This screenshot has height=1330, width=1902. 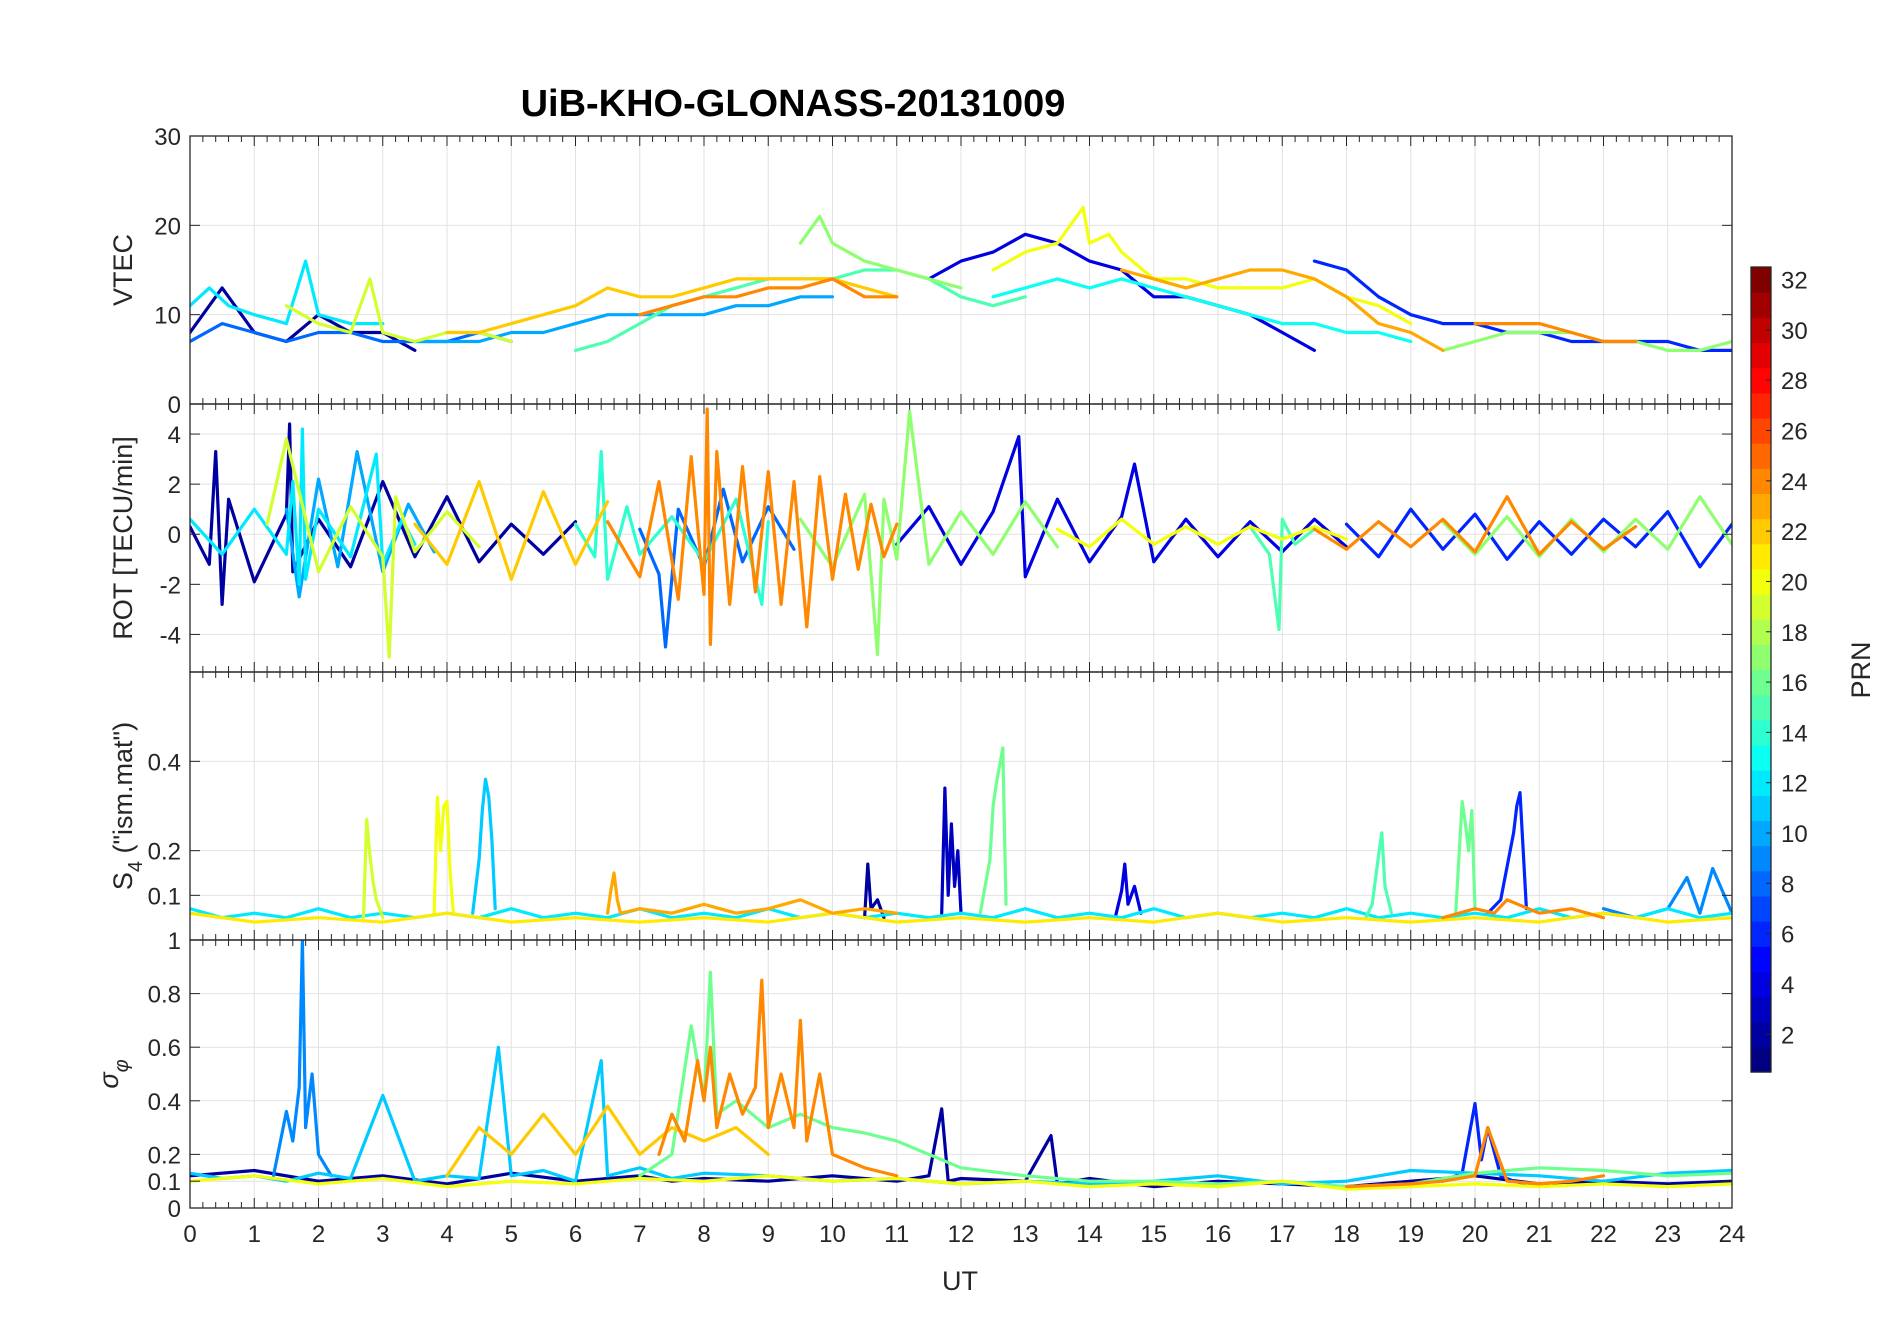 I want to click on traces-s4, so click(x=961, y=835).